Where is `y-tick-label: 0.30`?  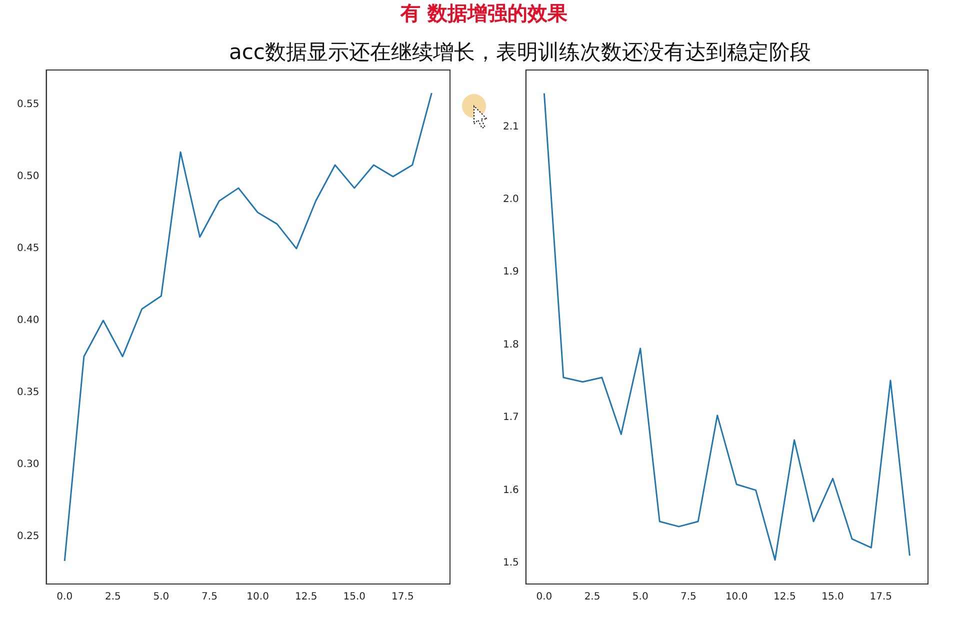
y-tick-label: 0.30 is located at coordinates (28, 464).